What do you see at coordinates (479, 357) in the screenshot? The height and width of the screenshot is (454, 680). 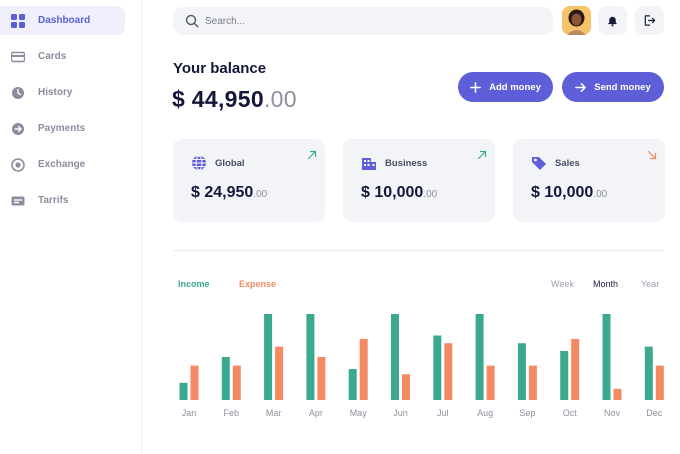 I see `bar-income-aug` at bounding box center [479, 357].